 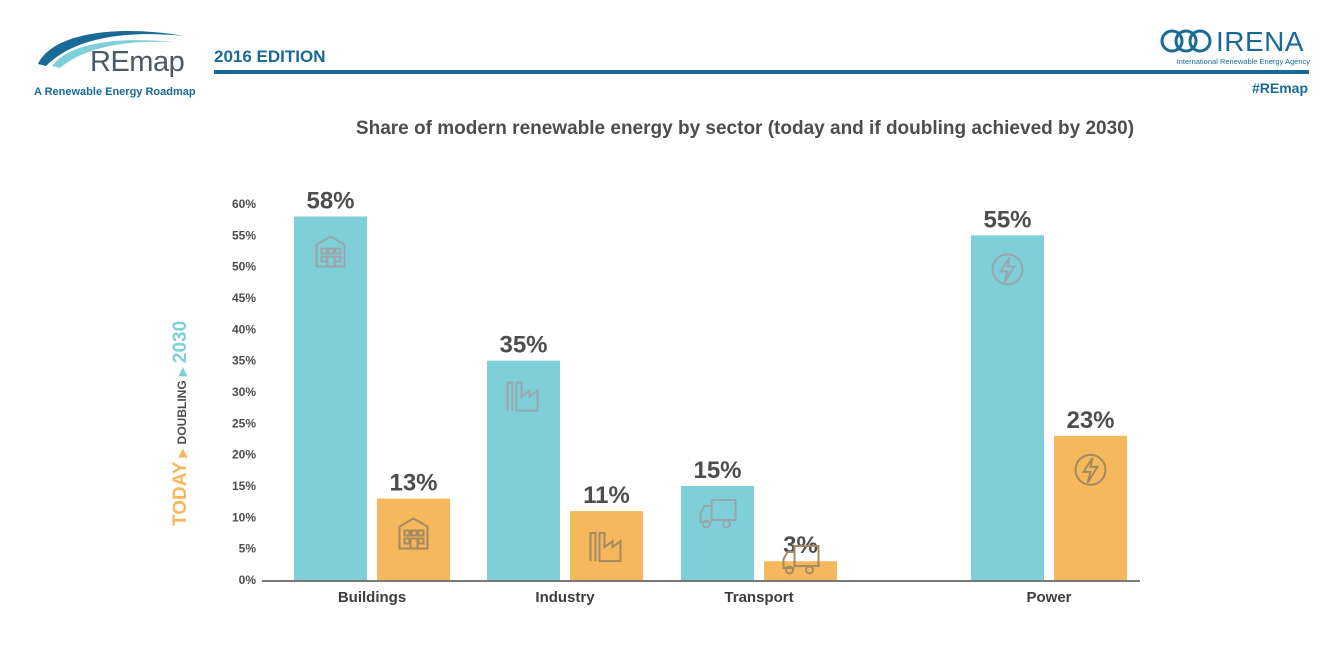 What do you see at coordinates (244, 235) in the screenshot?
I see `y-tick-label: 55%` at bounding box center [244, 235].